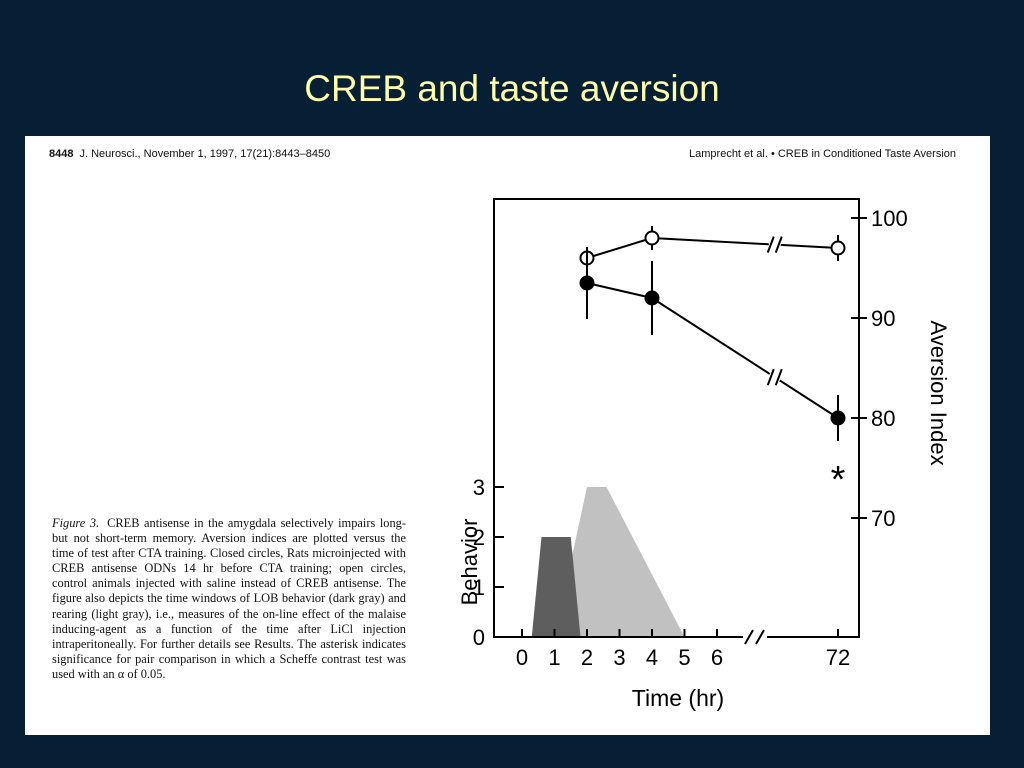 This screenshot has width=1024, height=768. I want to click on axis-breaks, so click(755, 637).